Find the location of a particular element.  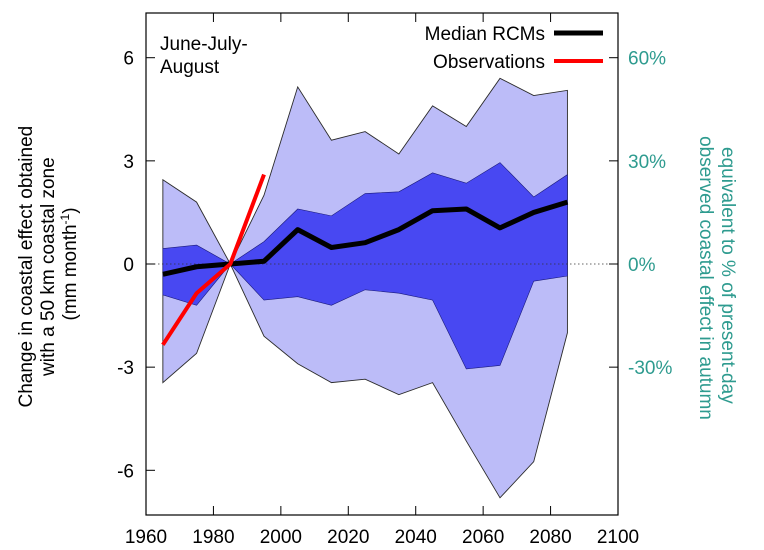

right-axis-title-line-1: equivalent to % of present-day is located at coordinates (727, 275).